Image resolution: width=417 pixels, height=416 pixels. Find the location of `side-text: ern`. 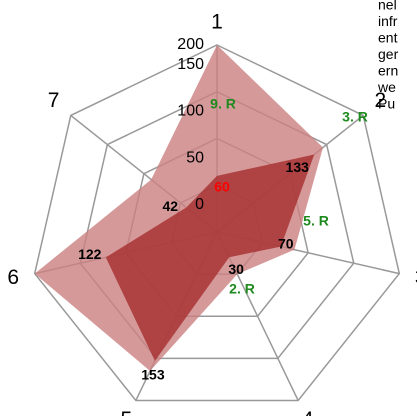

side-text: ern is located at coordinates (388, 71).